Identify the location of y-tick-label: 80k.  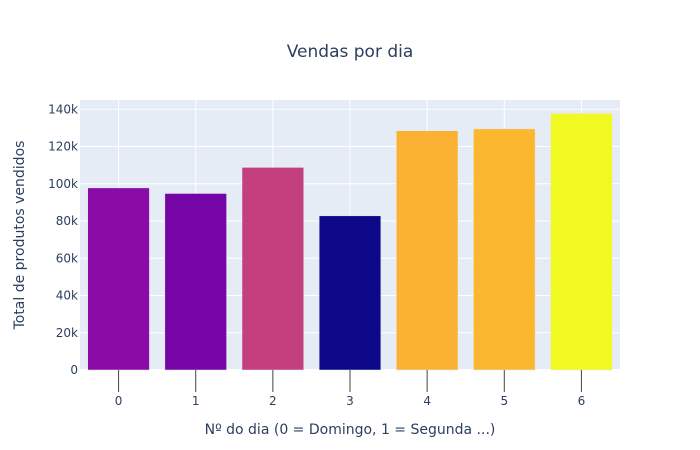
(67, 221).